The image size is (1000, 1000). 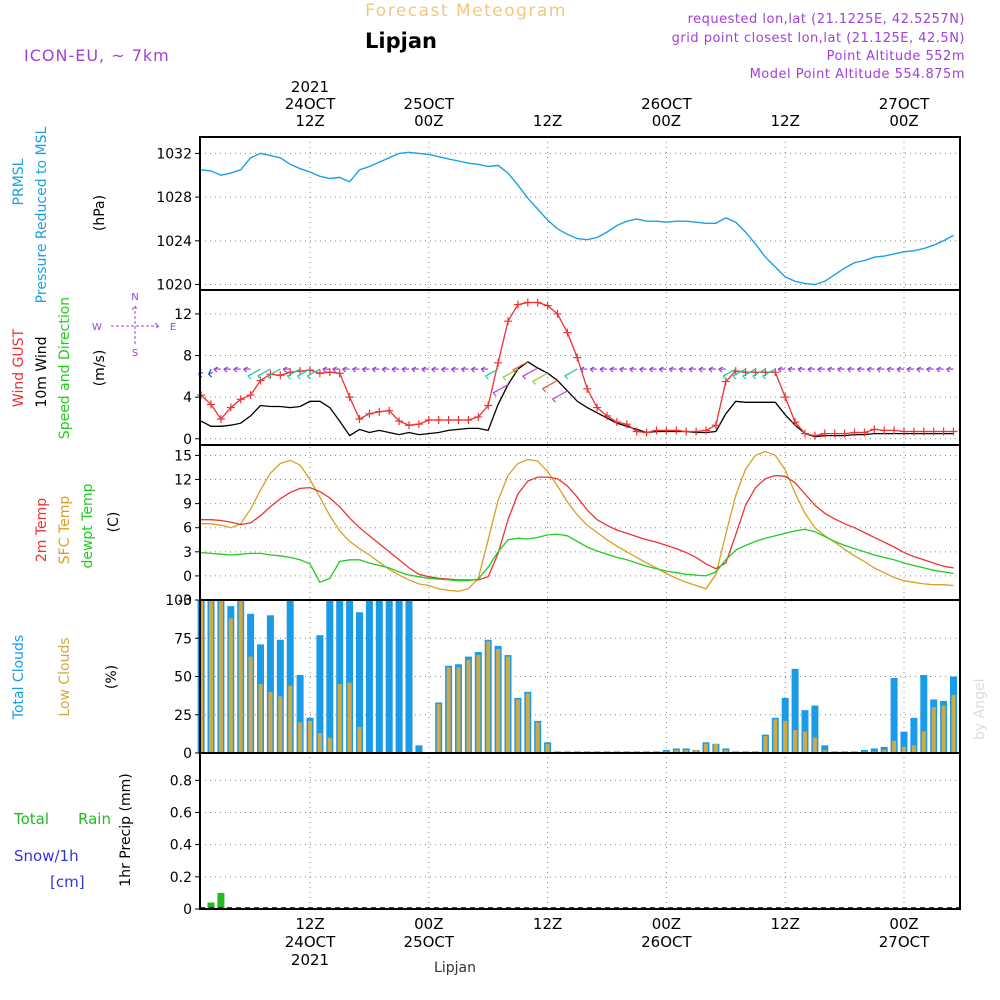 I want to click on wind-panel: N S W E, so click(x=525, y=366).